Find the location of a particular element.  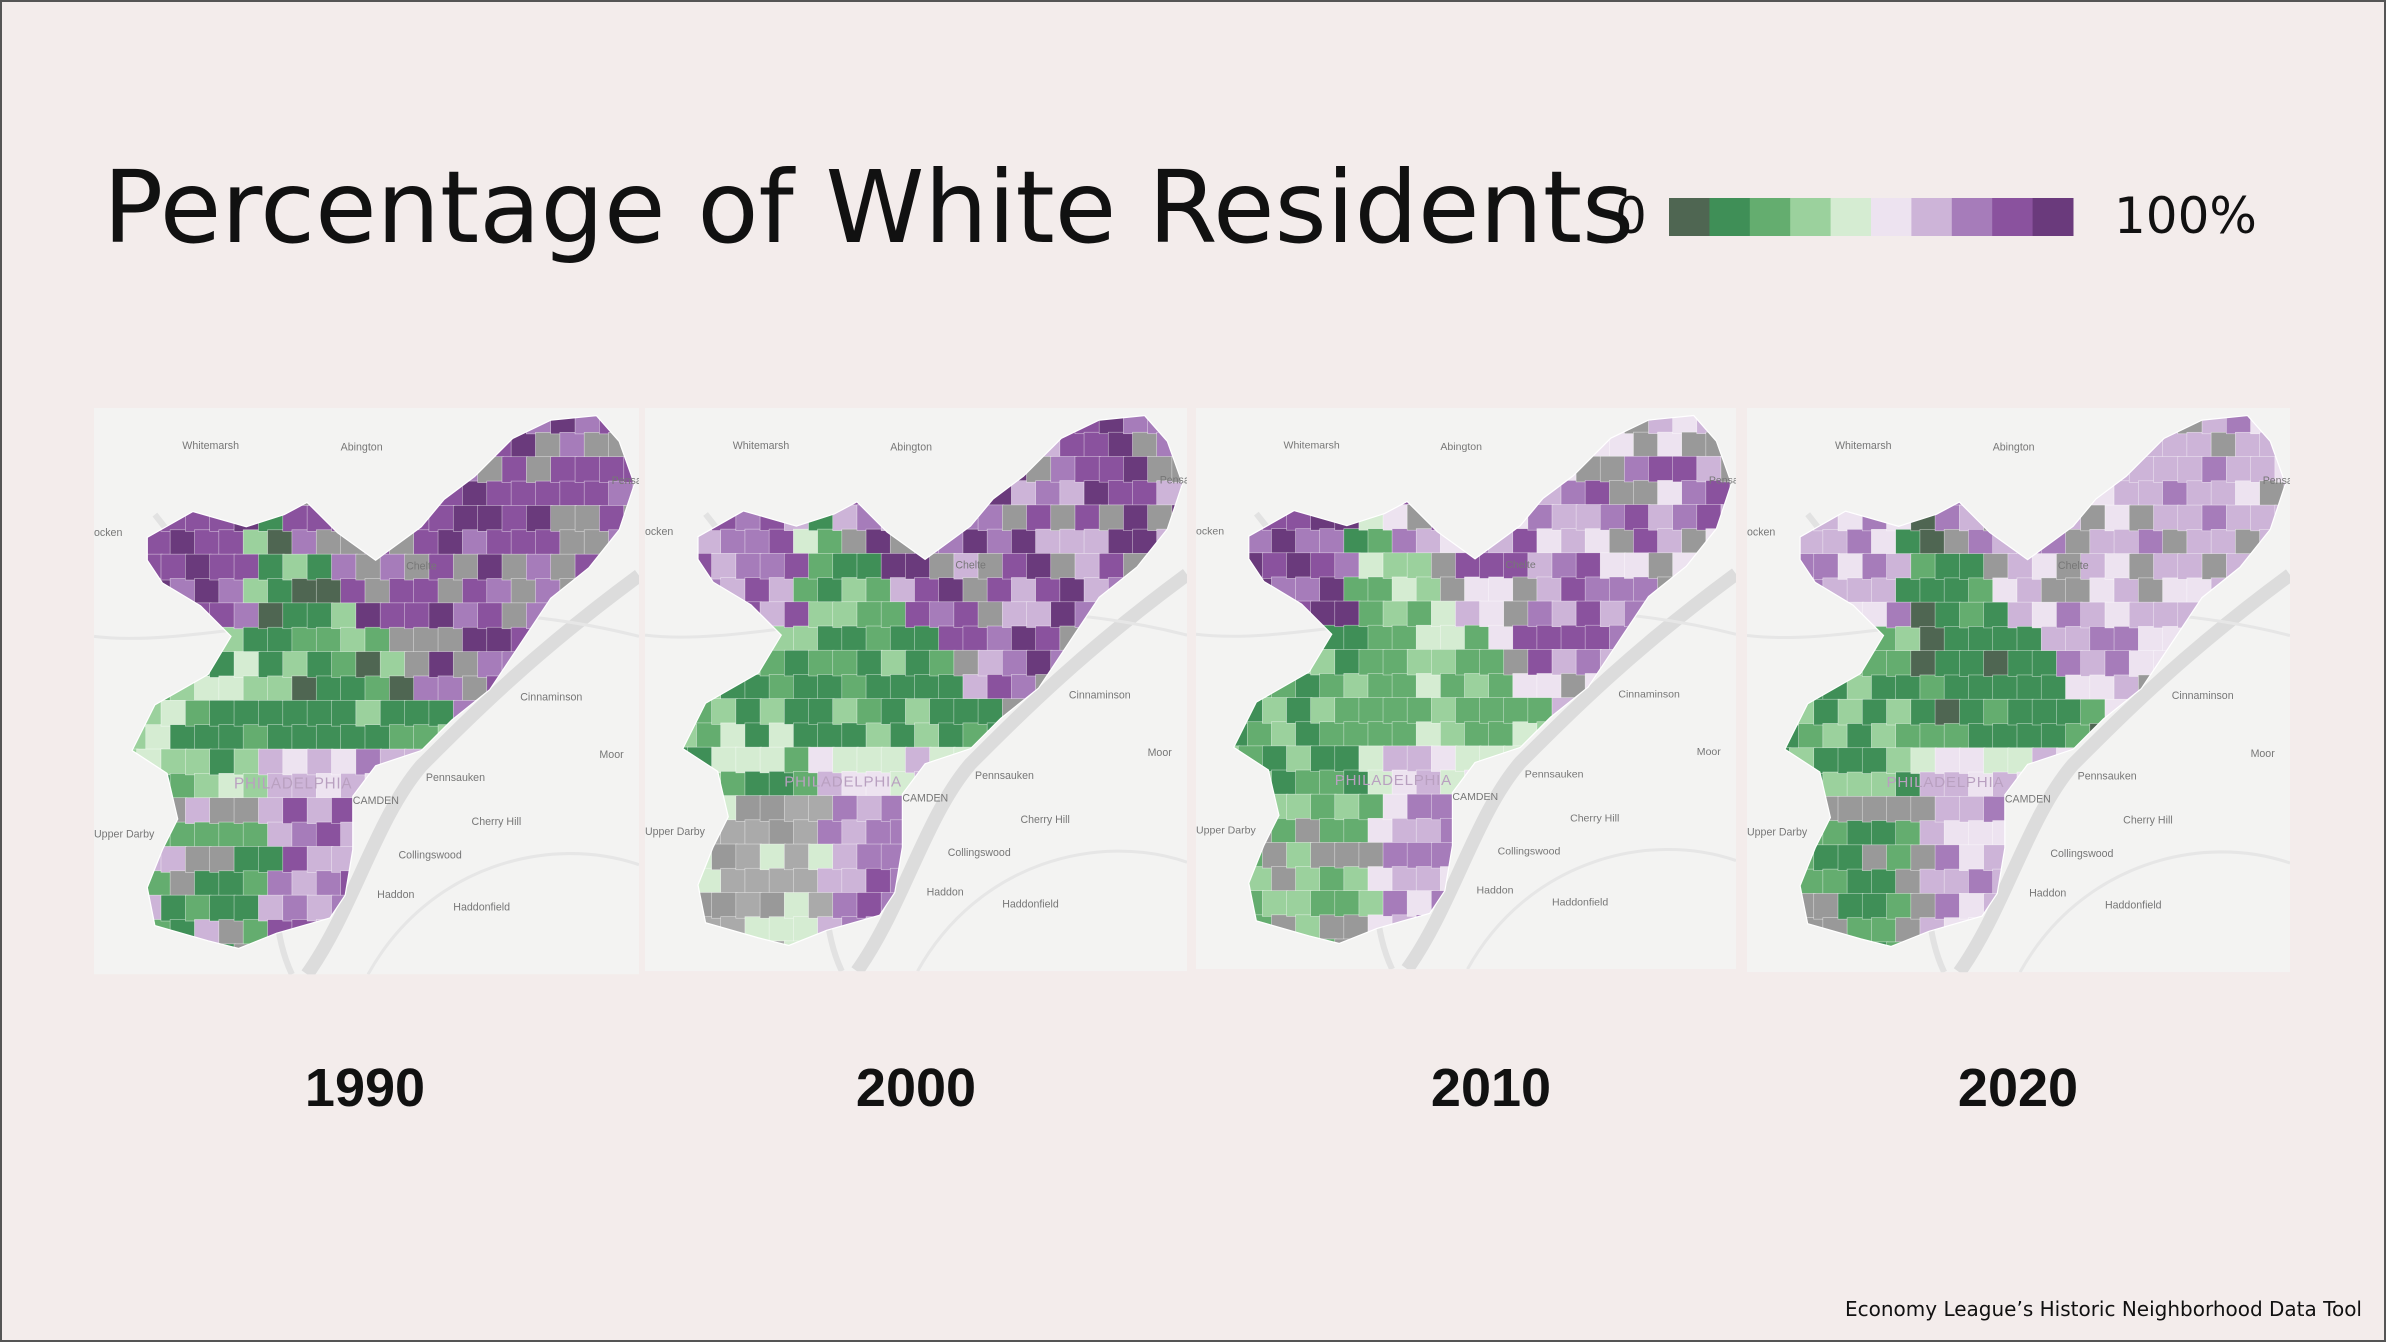

place-label: Abington is located at coordinates (1461, 447).